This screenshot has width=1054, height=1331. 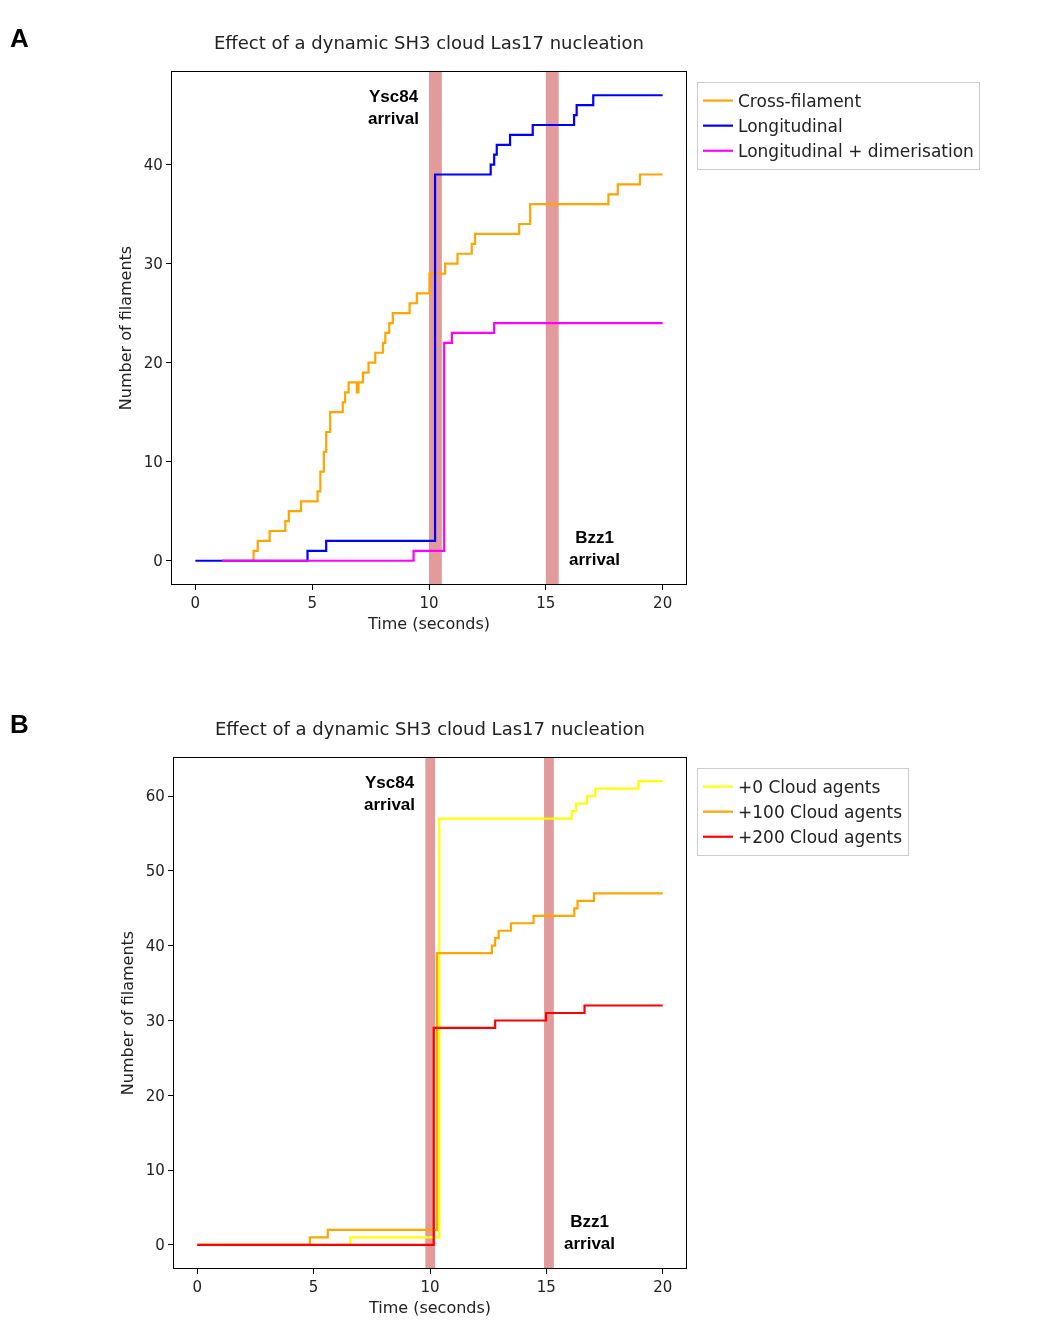 I want to click on legend-label: +100 Cloud agents, so click(x=820, y=812).